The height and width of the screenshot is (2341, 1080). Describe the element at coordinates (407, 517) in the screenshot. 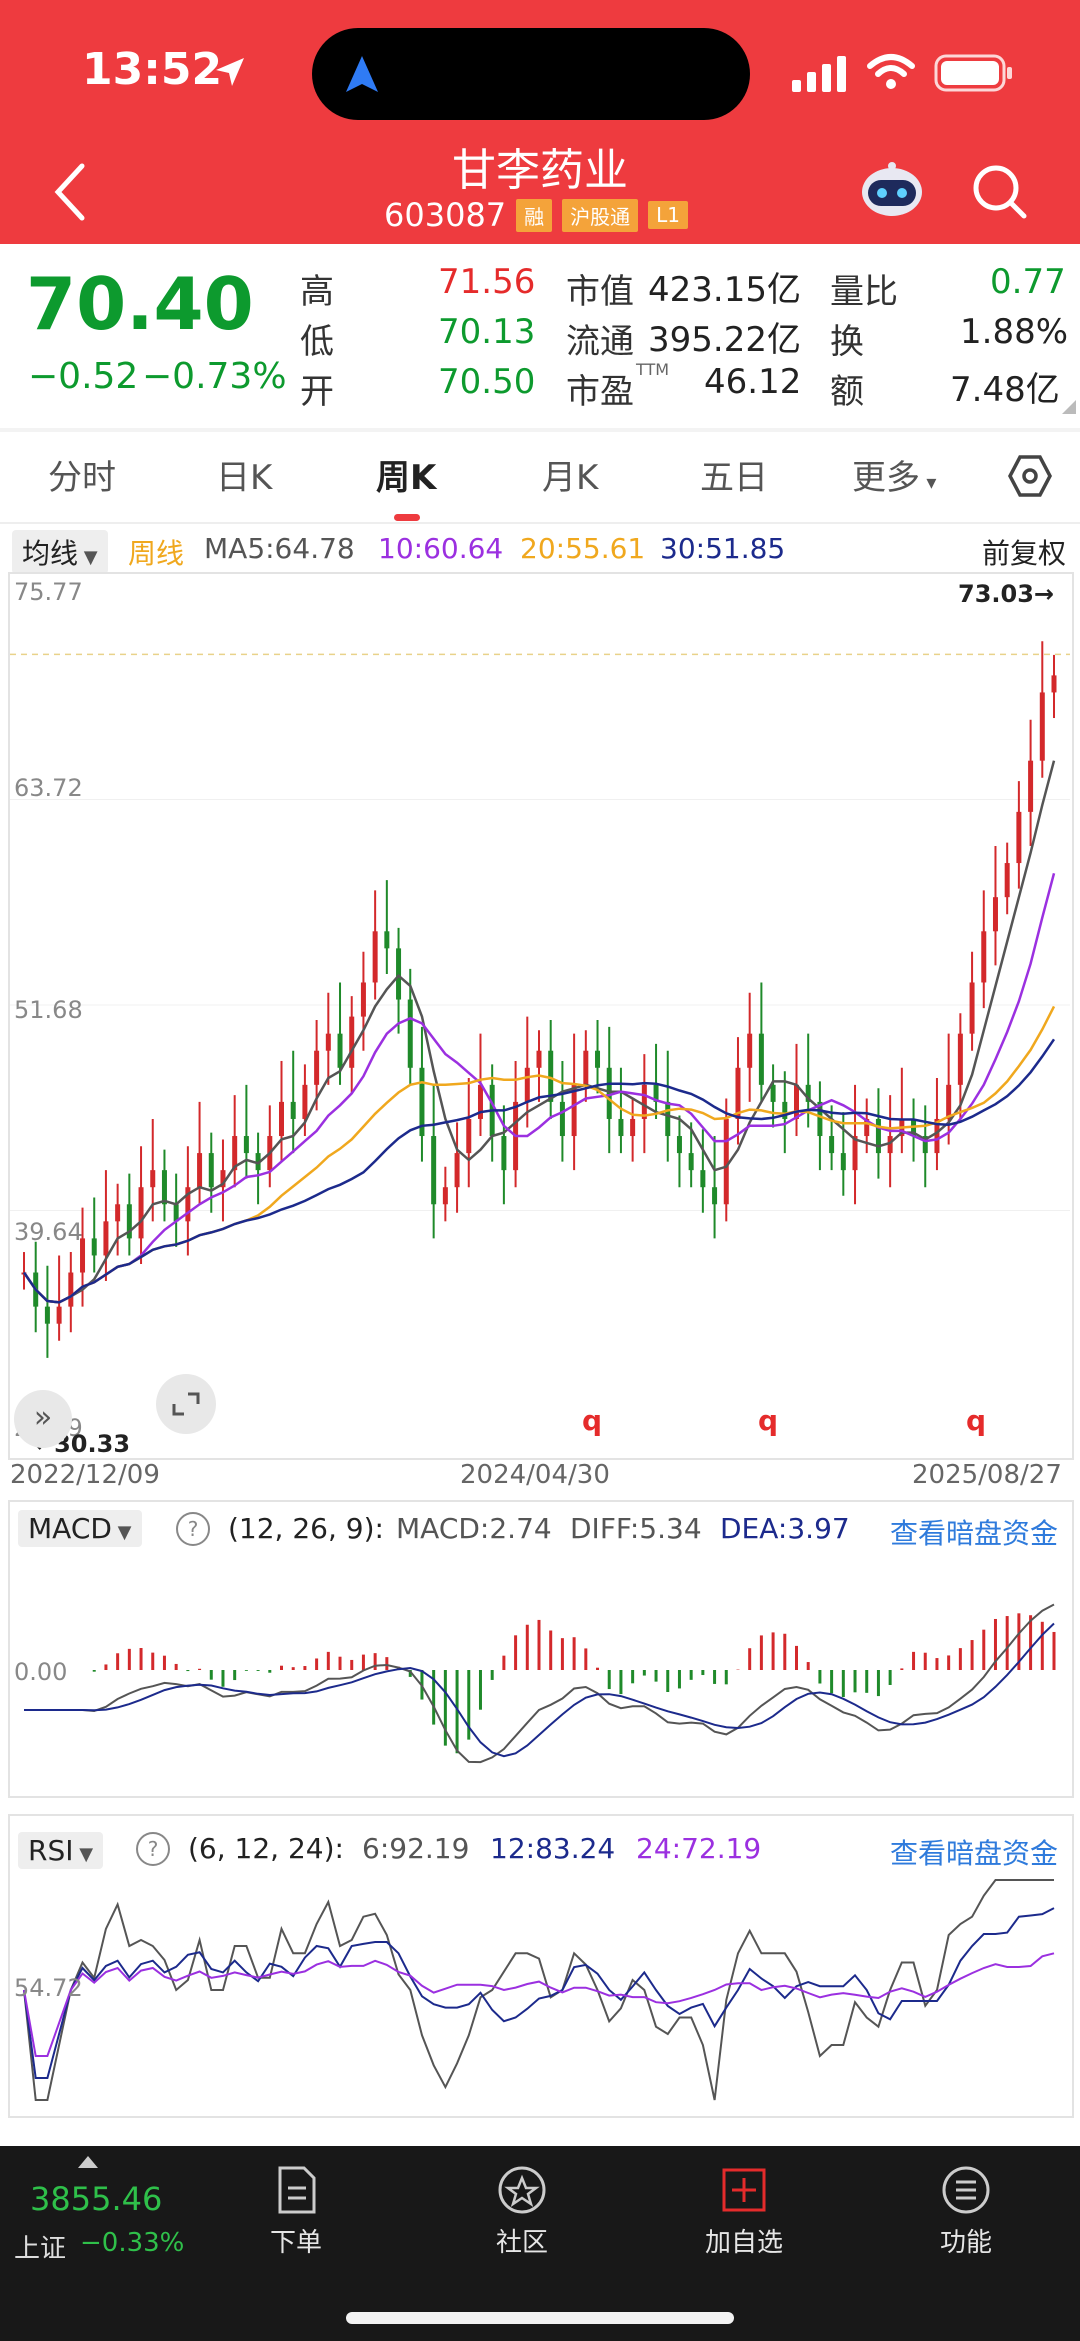

I see `active-tab-indicator` at that location.